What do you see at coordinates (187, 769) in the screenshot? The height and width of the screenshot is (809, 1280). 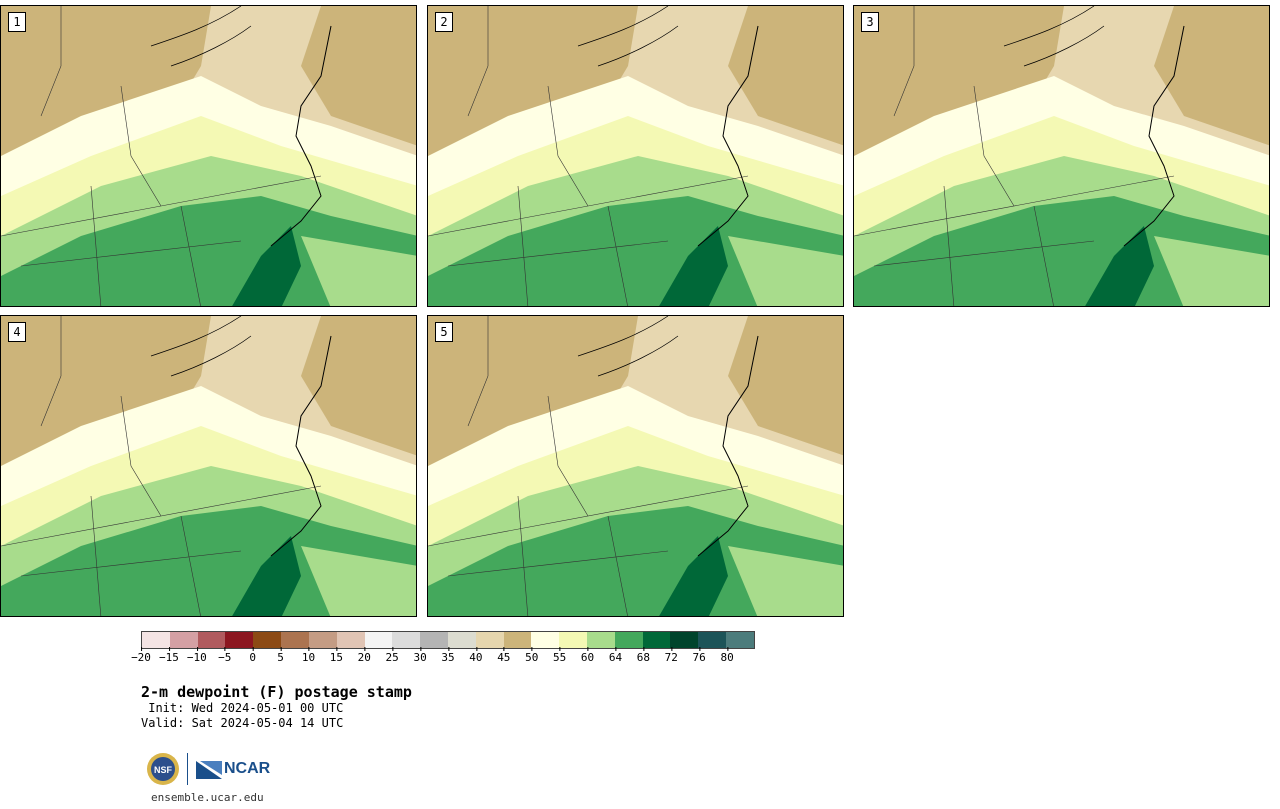 I see `logo-divider` at bounding box center [187, 769].